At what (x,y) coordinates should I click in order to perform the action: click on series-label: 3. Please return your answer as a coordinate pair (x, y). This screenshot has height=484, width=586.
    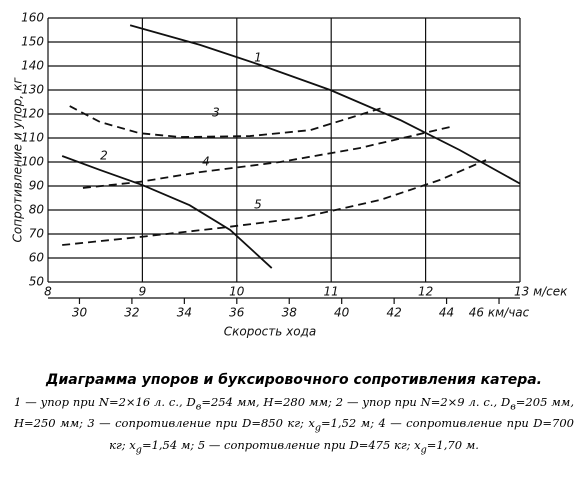
    Looking at the image, I should click on (216, 113).